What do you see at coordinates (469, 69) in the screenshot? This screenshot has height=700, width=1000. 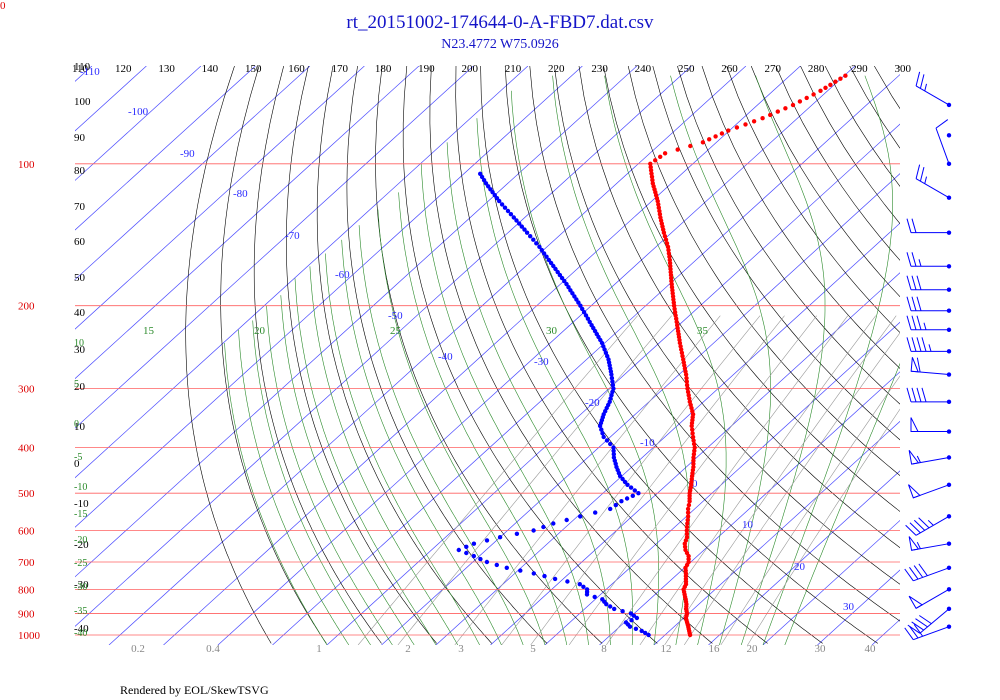 I see `top-temp-label: 200` at bounding box center [469, 69].